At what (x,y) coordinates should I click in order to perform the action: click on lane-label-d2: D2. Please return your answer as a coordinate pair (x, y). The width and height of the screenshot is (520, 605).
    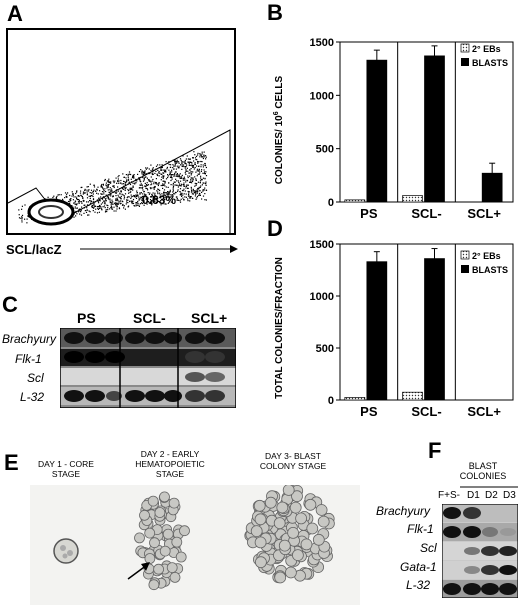
    Looking at the image, I should click on (491, 495).